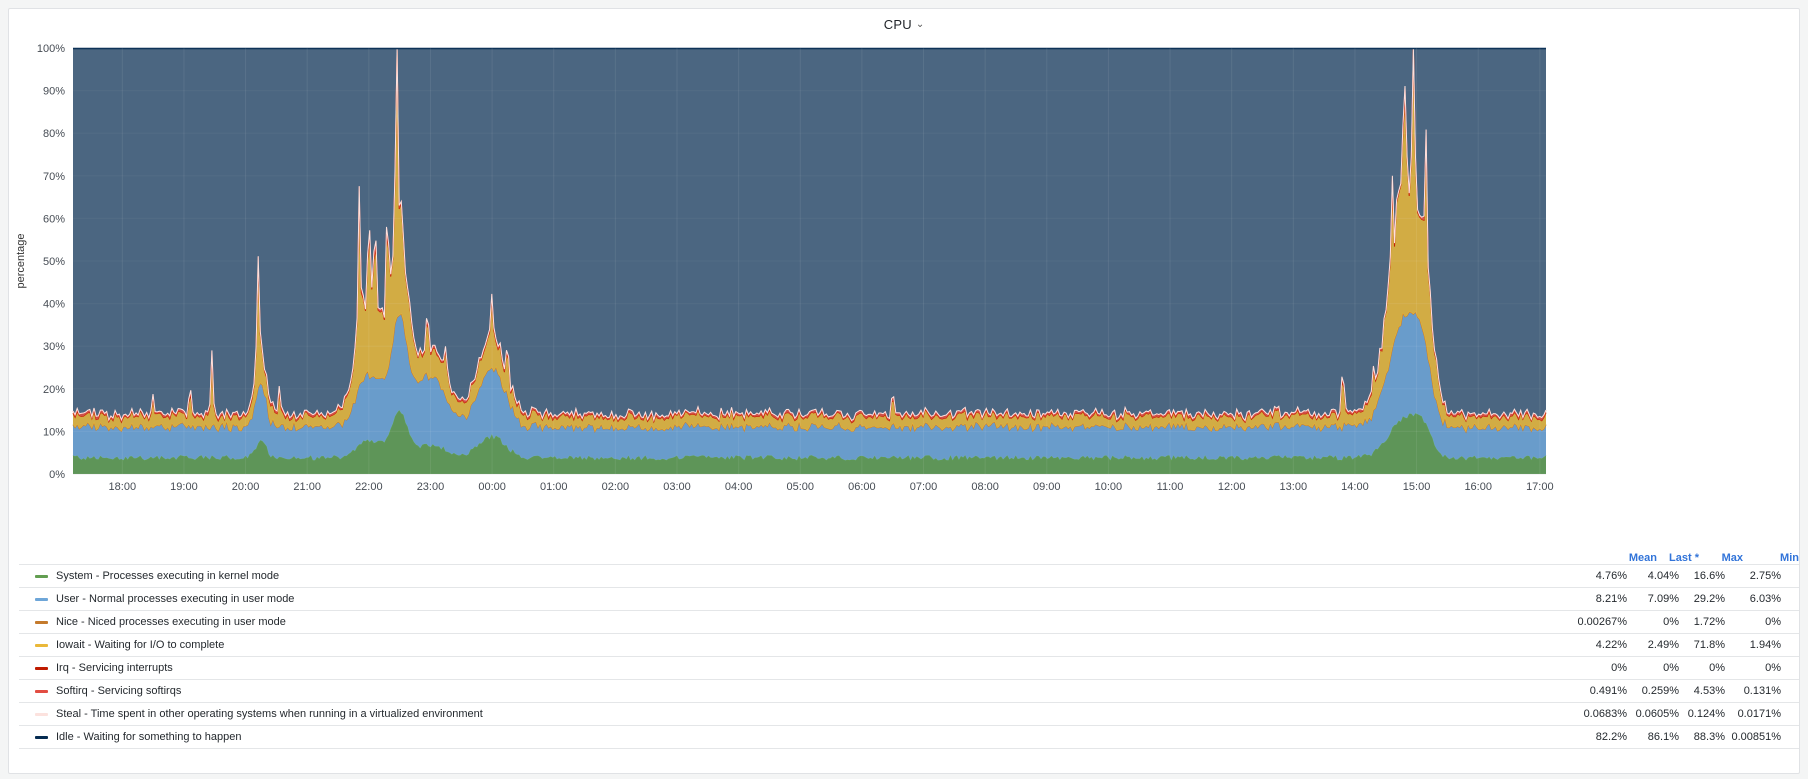 This screenshot has width=1808, height=779. I want to click on legend-mean-value: 0%, so click(1619, 668).